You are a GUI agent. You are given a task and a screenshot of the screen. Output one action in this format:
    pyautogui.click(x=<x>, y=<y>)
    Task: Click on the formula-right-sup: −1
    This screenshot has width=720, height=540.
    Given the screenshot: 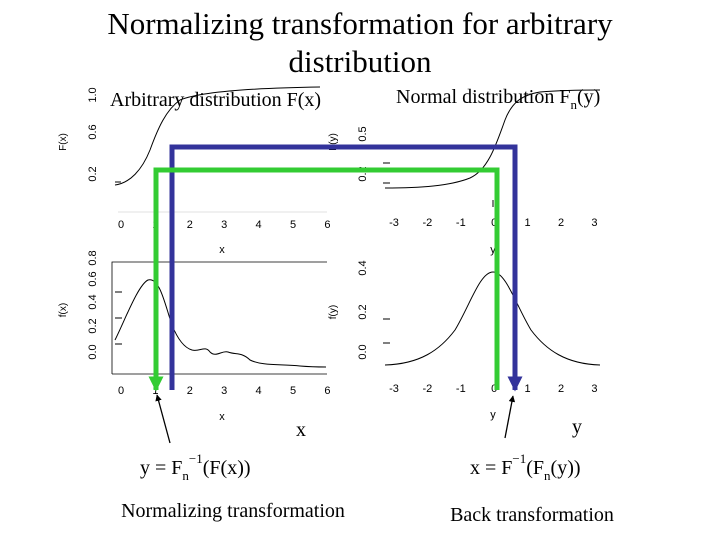 What is the action you would take?
    pyautogui.click(x=519, y=458)
    